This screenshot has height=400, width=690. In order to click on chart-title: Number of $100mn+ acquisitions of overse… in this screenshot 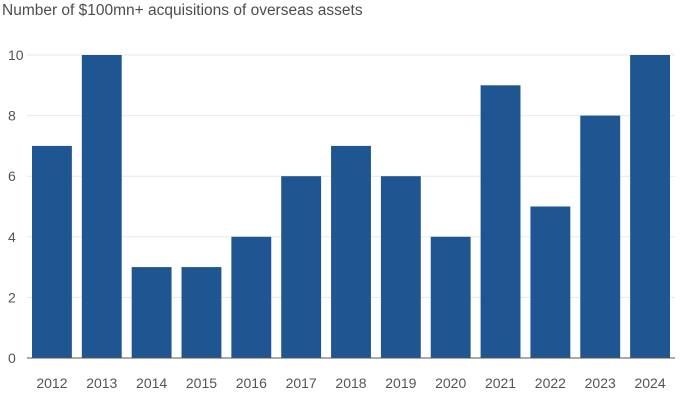, I will do `click(182, 10)`.